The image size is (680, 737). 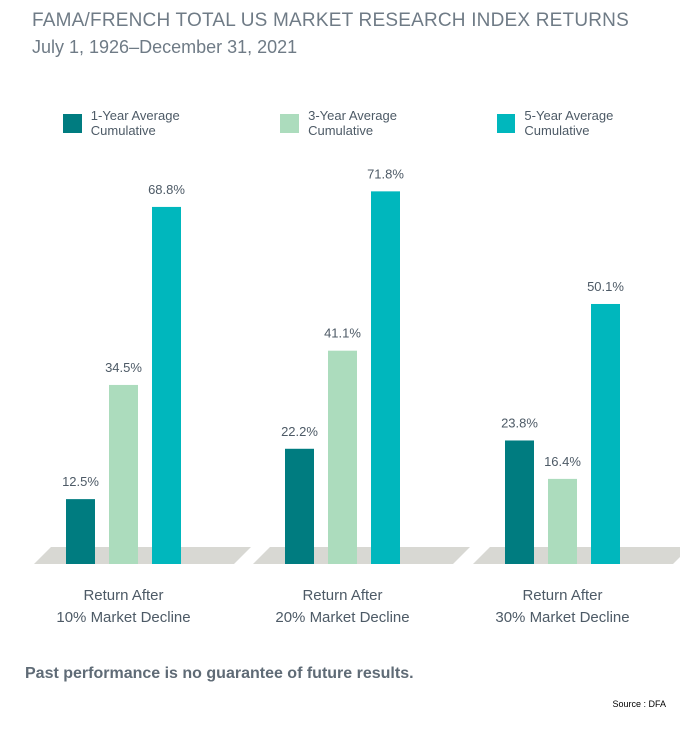 What do you see at coordinates (385, 173) in the screenshot?
I see `data-label-5-year-group-2: 71.8%` at bounding box center [385, 173].